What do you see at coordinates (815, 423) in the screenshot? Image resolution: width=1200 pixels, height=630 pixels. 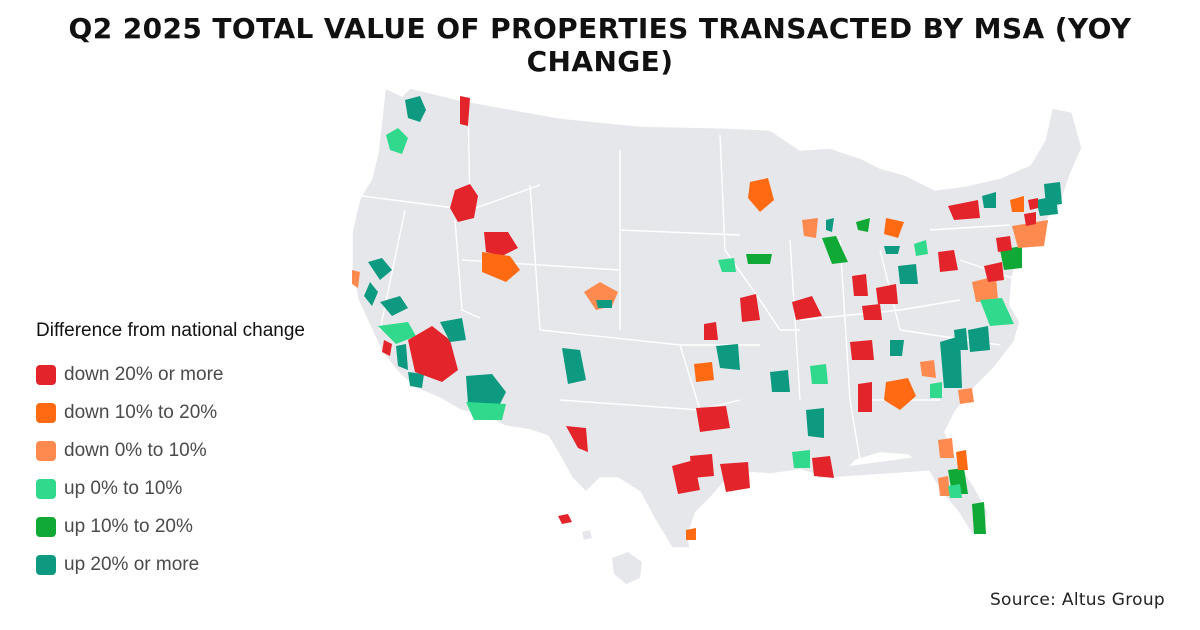 I see `msa-jackson` at bounding box center [815, 423].